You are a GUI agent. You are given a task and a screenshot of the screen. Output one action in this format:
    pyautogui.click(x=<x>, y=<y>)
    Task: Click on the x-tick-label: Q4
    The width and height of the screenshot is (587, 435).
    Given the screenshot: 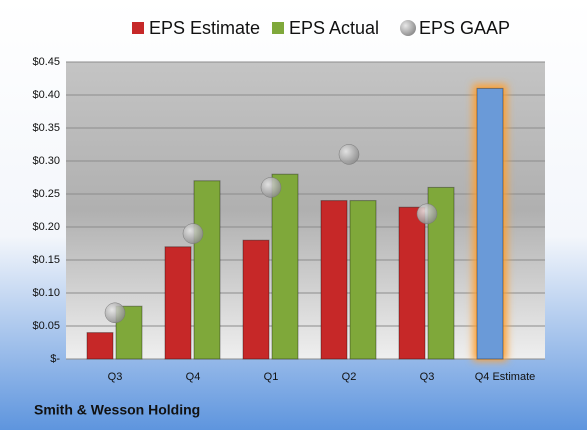 What is the action you would take?
    pyautogui.click(x=193, y=377)
    